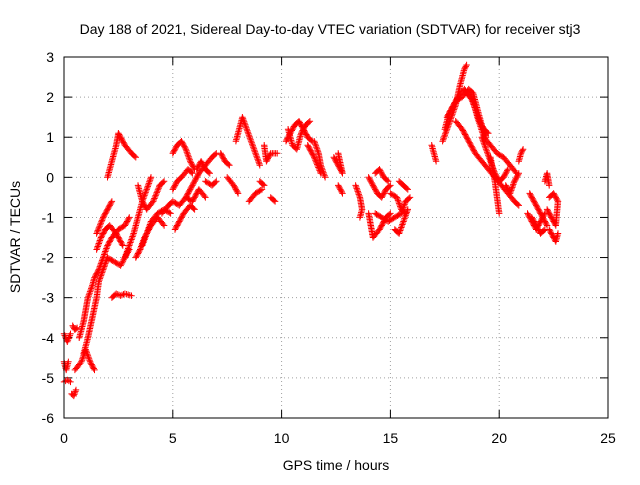 This screenshot has width=640, height=485. What do you see at coordinates (48, 378) in the screenshot?
I see `y-tick-label: -5` at bounding box center [48, 378].